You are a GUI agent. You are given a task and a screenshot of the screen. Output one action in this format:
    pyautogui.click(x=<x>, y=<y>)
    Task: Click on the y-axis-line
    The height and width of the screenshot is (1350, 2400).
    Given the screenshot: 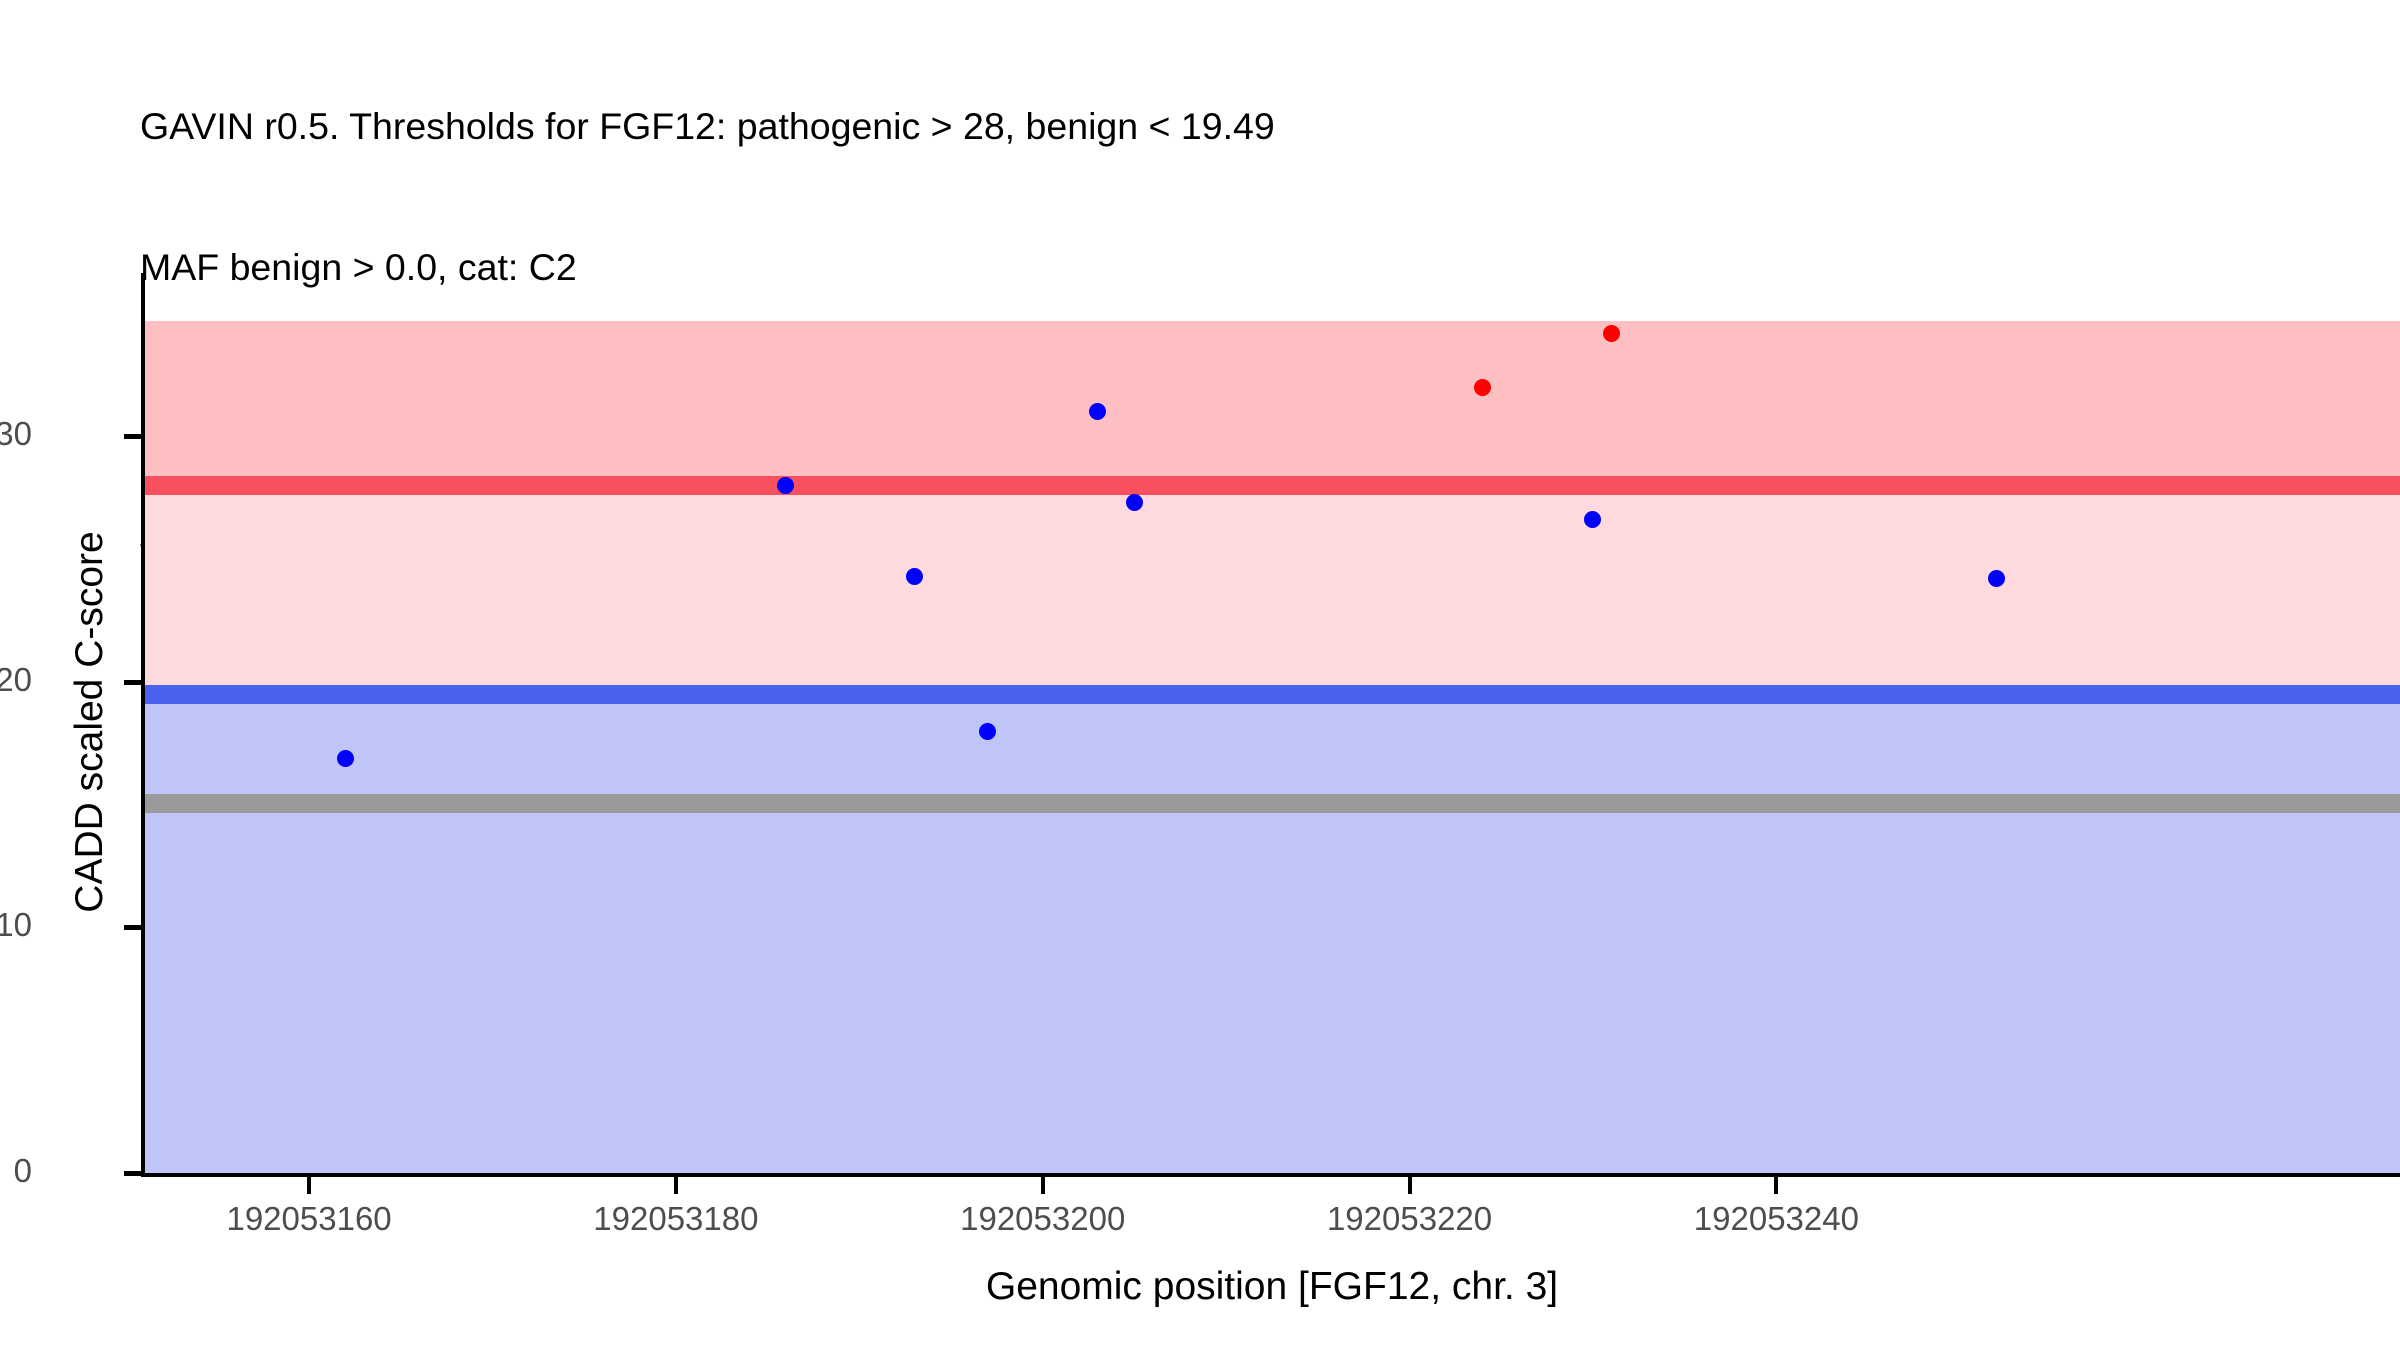 What is the action you would take?
    pyautogui.click(x=143, y=724)
    